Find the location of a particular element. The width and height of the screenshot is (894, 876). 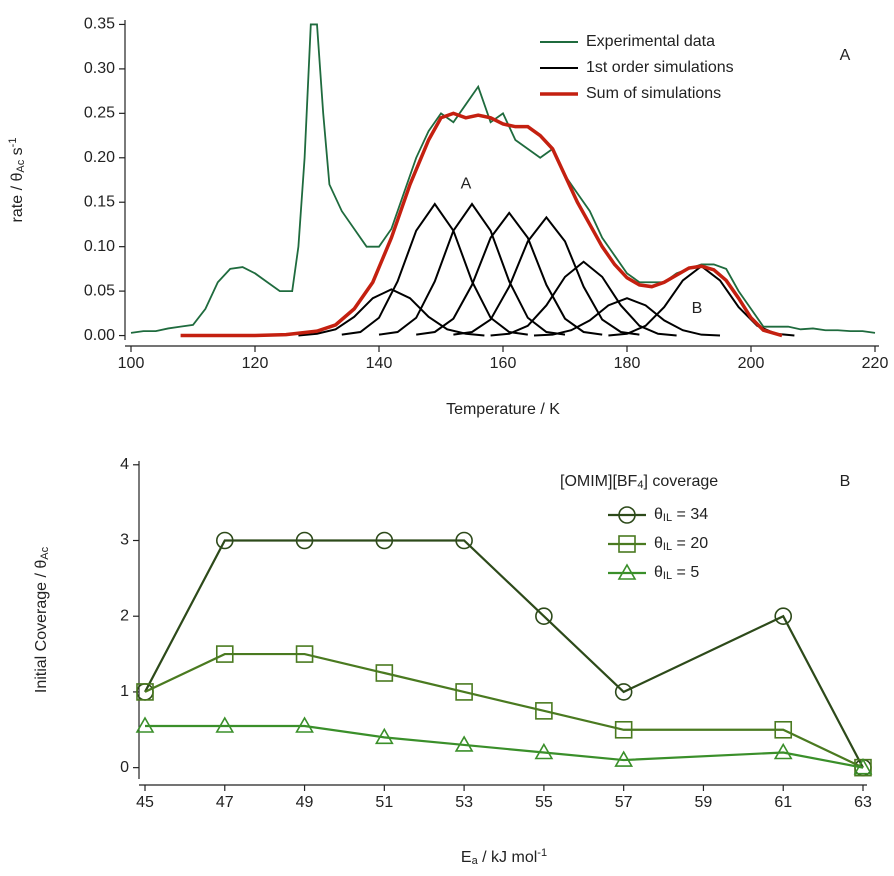

y-tick-label: 0 is located at coordinates (124, 767).